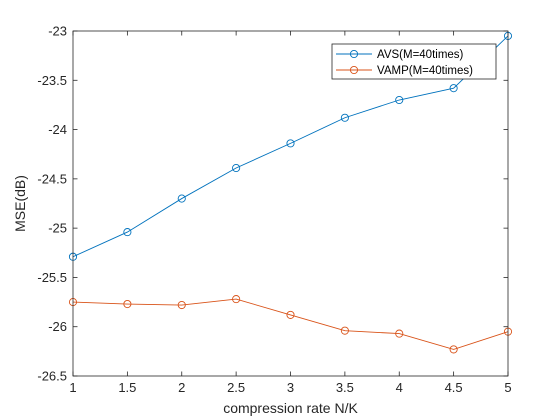  I want to click on x-tick-label: 3.5, so click(345, 387).